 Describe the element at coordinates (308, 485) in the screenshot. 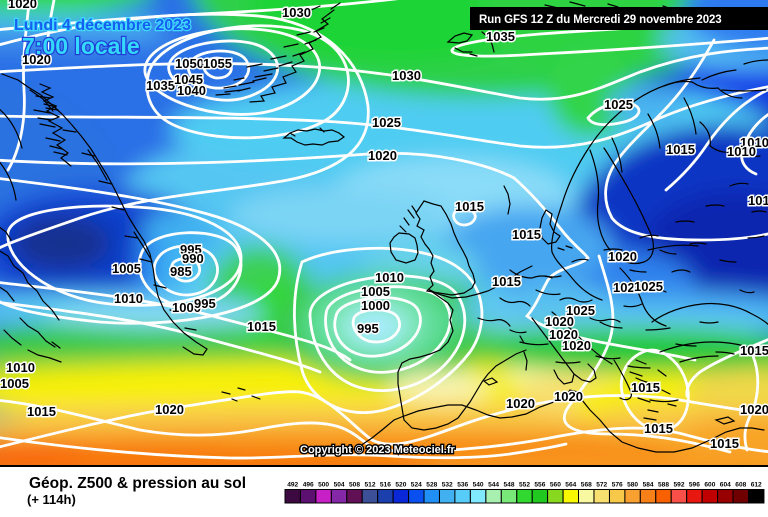

I see `svg-text: 496` at that location.